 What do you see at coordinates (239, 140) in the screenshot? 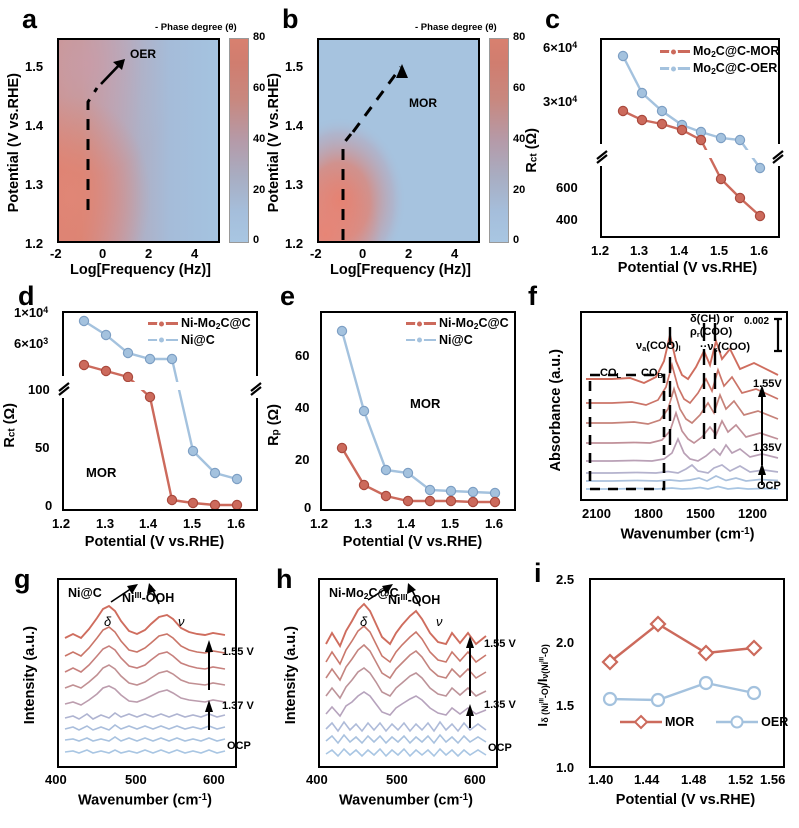
I see `colorbar-a-gradient` at bounding box center [239, 140].